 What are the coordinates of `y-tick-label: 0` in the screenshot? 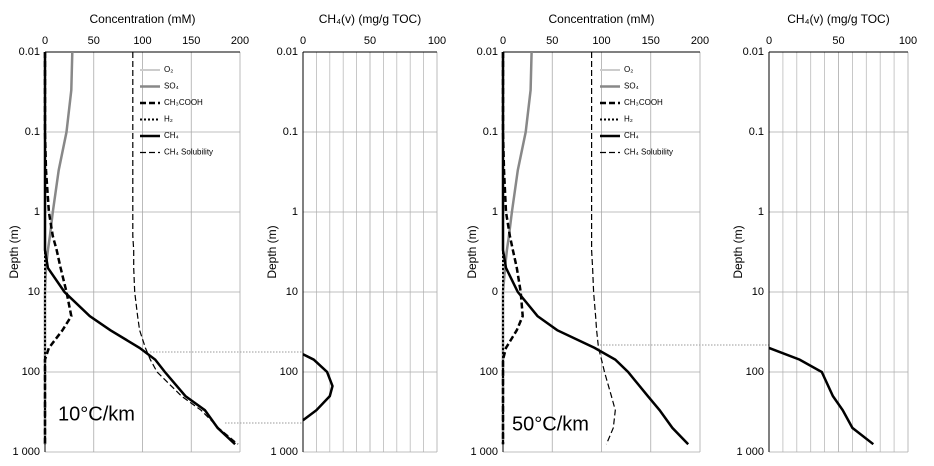 It's located at (495, 292).